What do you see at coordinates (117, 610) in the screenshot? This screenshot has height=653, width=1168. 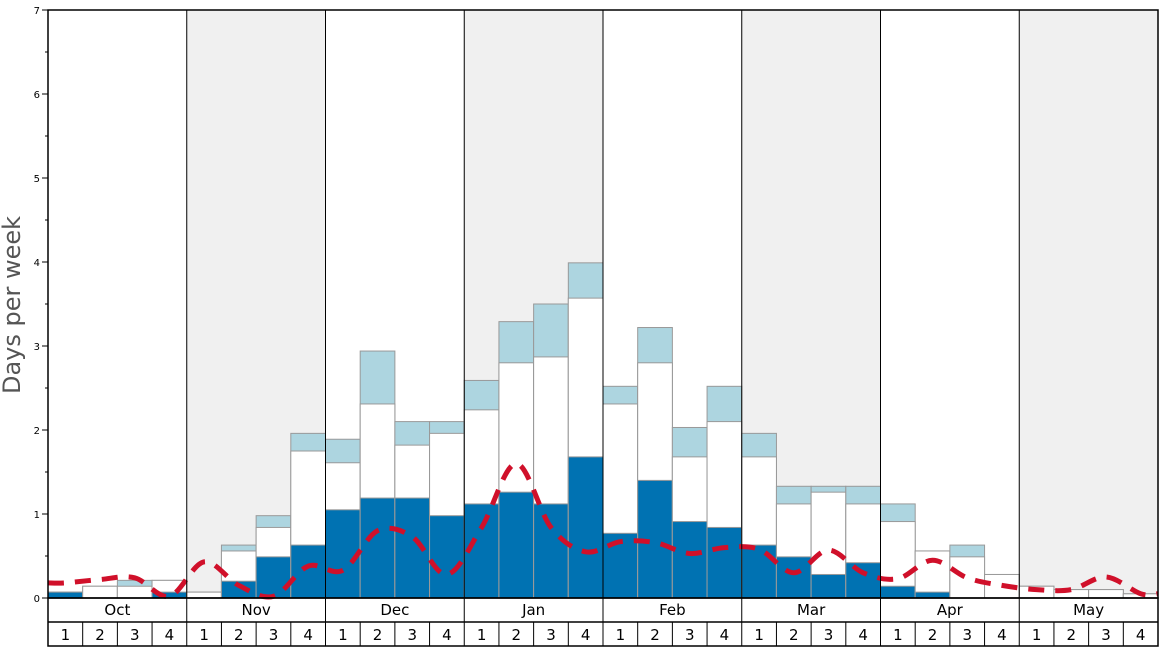 I see `month-label-oct: Oct` at bounding box center [117, 610].